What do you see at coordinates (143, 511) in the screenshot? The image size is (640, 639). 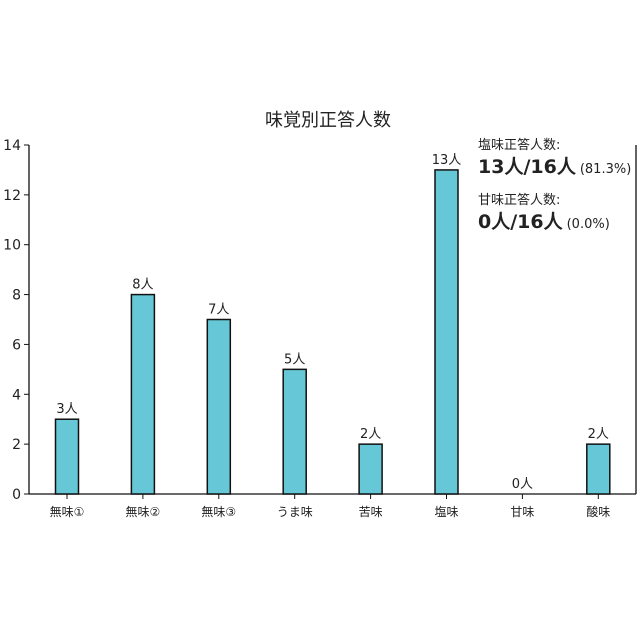 I see `x-tick-label: 無味②` at bounding box center [143, 511].